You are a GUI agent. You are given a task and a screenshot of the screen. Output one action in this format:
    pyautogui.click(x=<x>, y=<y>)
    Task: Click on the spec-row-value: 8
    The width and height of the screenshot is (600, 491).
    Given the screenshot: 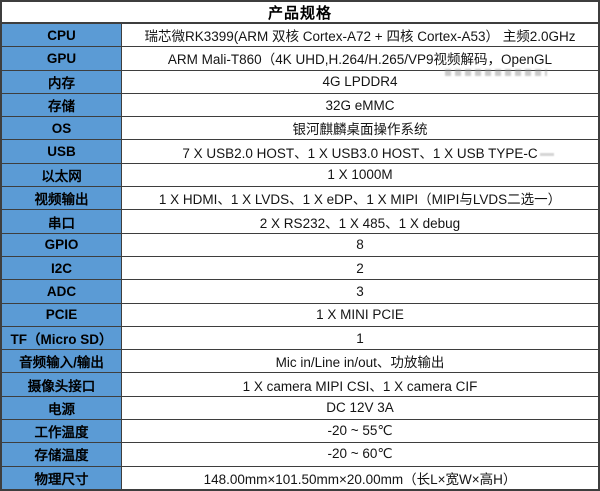 What is the action you would take?
    pyautogui.click(x=360, y=245)
    